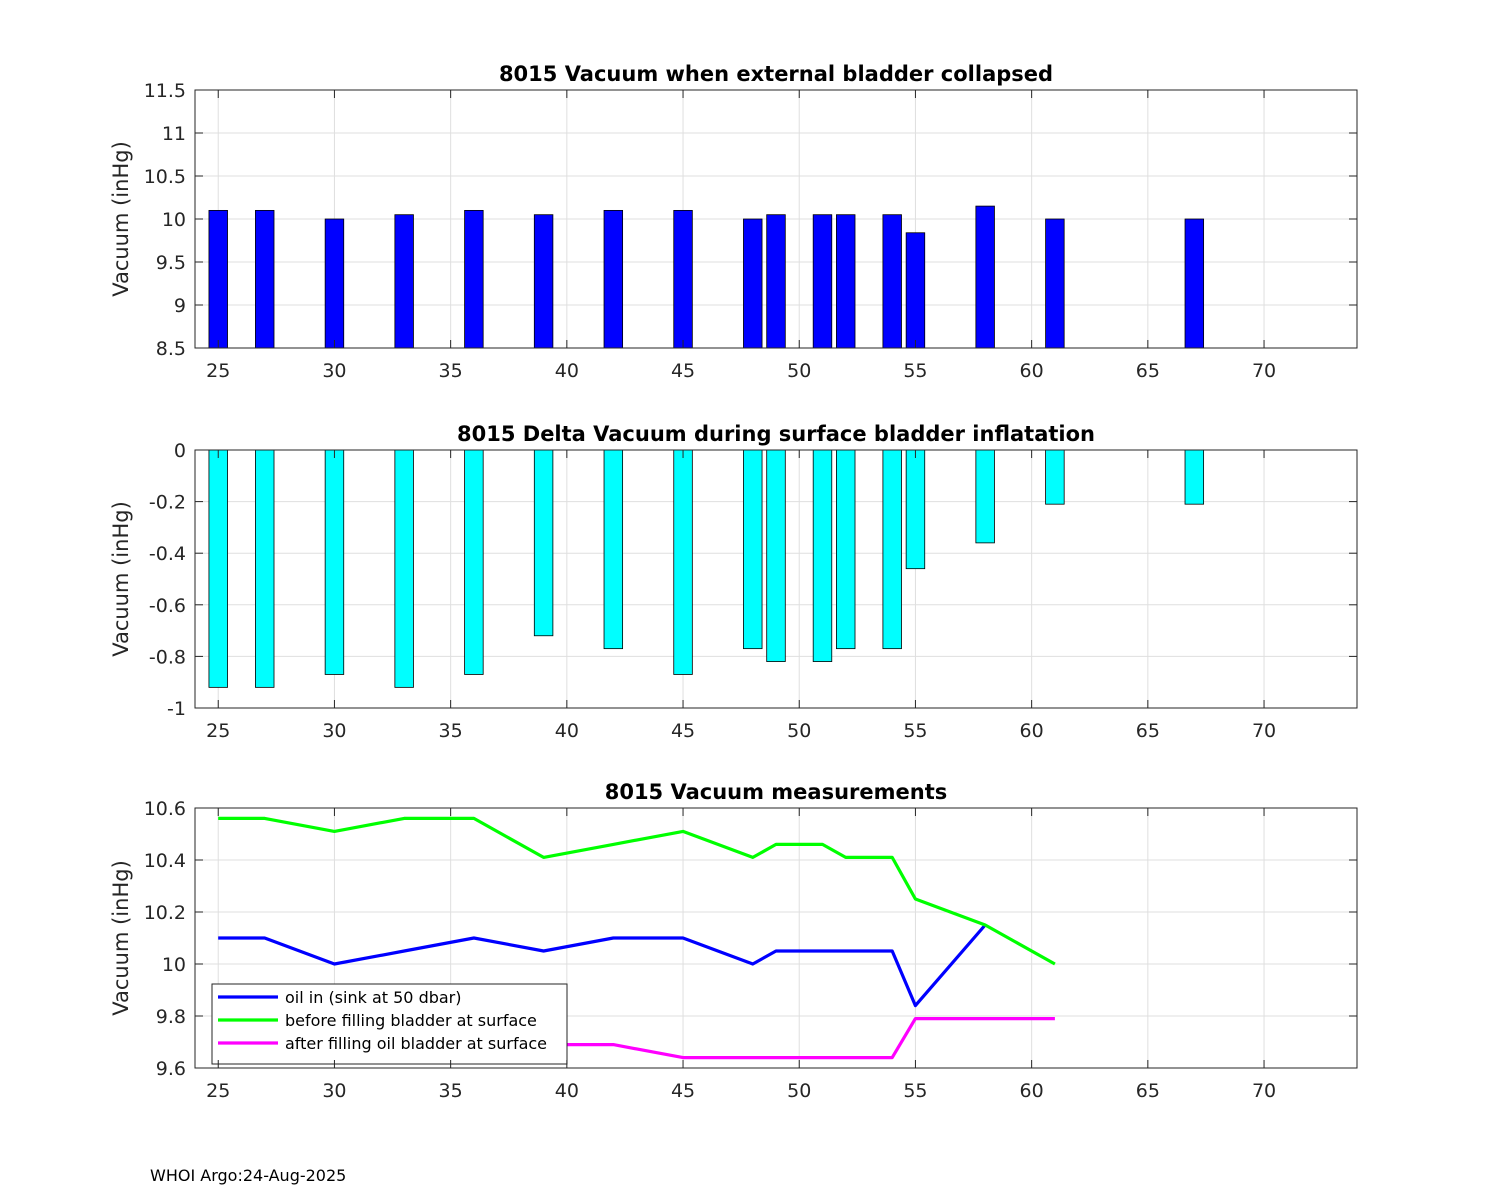 This screenshot has height=1200, width=1500. What do you see at coordinates (167, 554) in the screenshot?
I see `y-tick-label: -0.4` at bounding box center [167, 554].